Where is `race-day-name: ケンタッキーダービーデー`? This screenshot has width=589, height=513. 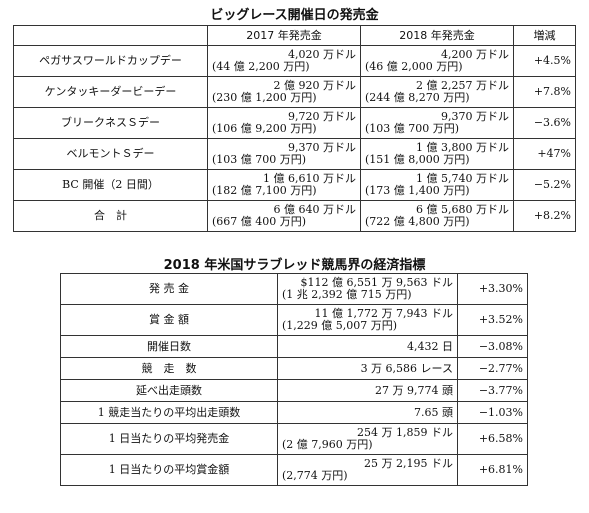 race-day-name: ケンタッキーダービーデー is located at coordinates (110, 92).